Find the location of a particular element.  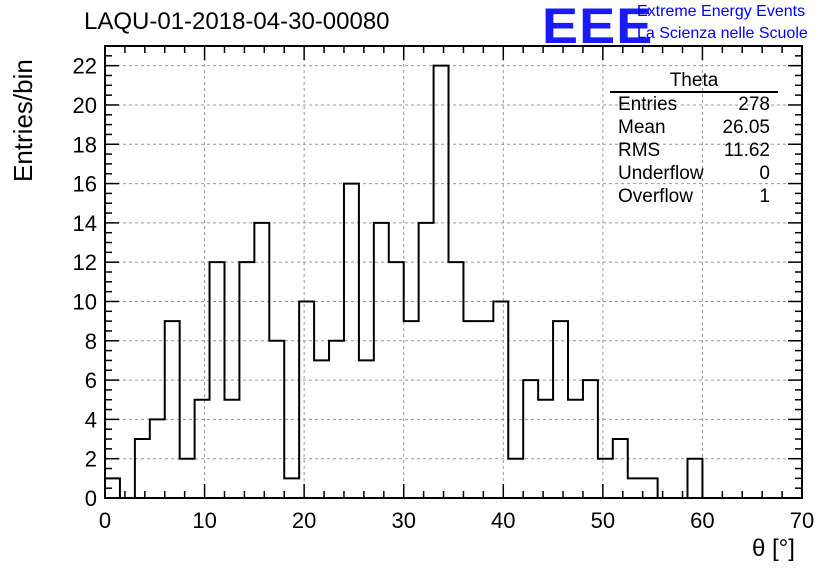

y-axis-label: Entries/bin is located at coordinates (23, 120).